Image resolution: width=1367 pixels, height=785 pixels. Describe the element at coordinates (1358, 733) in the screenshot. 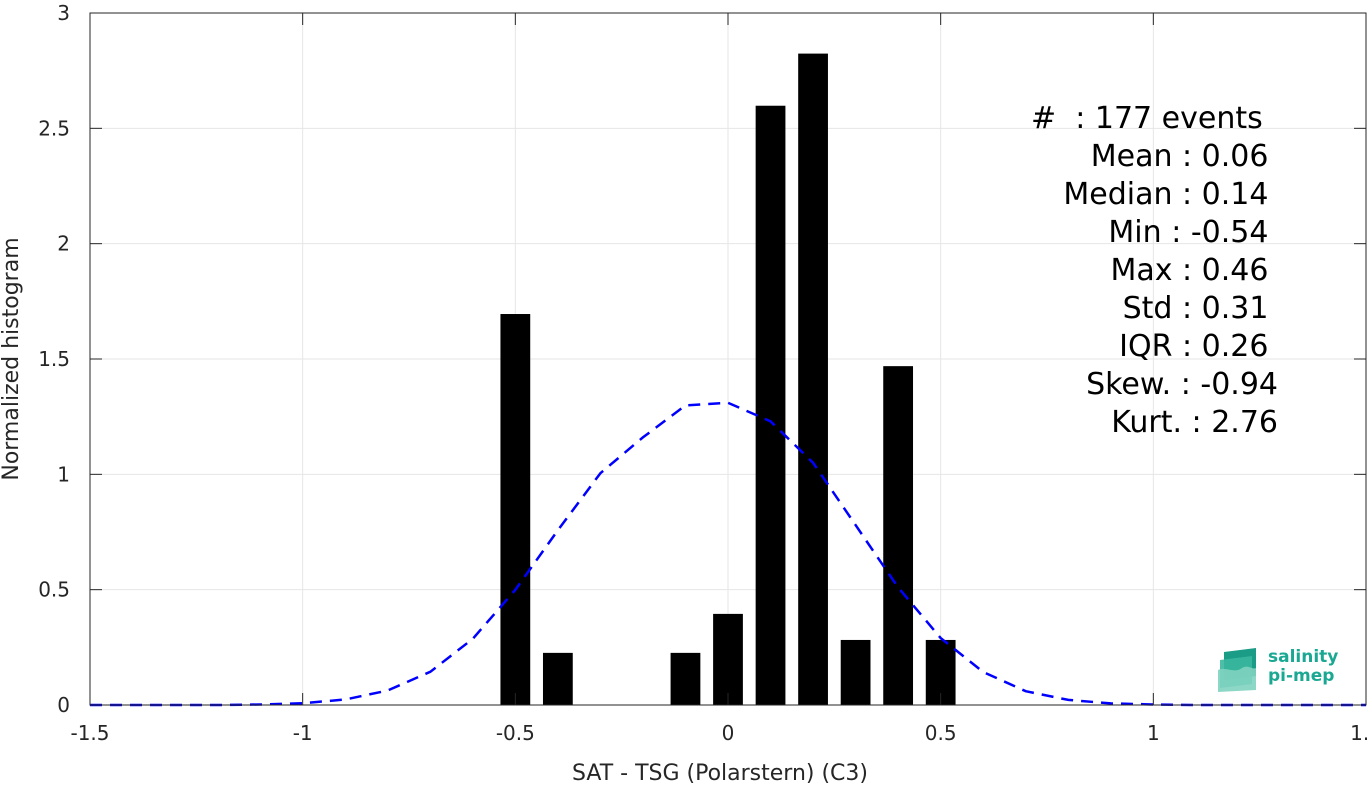

I see `x-tick-label: 1.5` at that location.